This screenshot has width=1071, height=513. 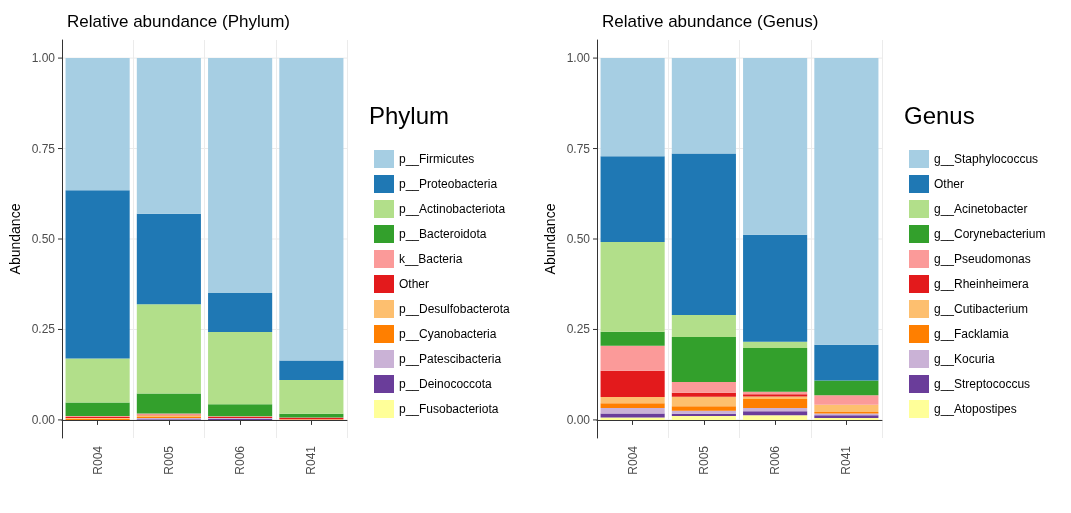 What do you see at coordinates (986, 159) in the screenshot?
I see `legend-label: g__Staphylococcus` at bounding box center [986, 159].